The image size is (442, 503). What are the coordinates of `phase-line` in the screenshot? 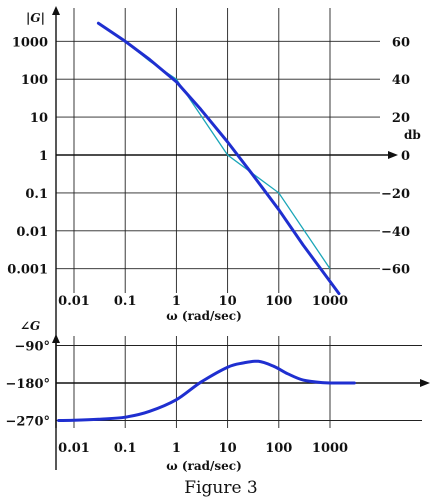 It's located at (206, 390).